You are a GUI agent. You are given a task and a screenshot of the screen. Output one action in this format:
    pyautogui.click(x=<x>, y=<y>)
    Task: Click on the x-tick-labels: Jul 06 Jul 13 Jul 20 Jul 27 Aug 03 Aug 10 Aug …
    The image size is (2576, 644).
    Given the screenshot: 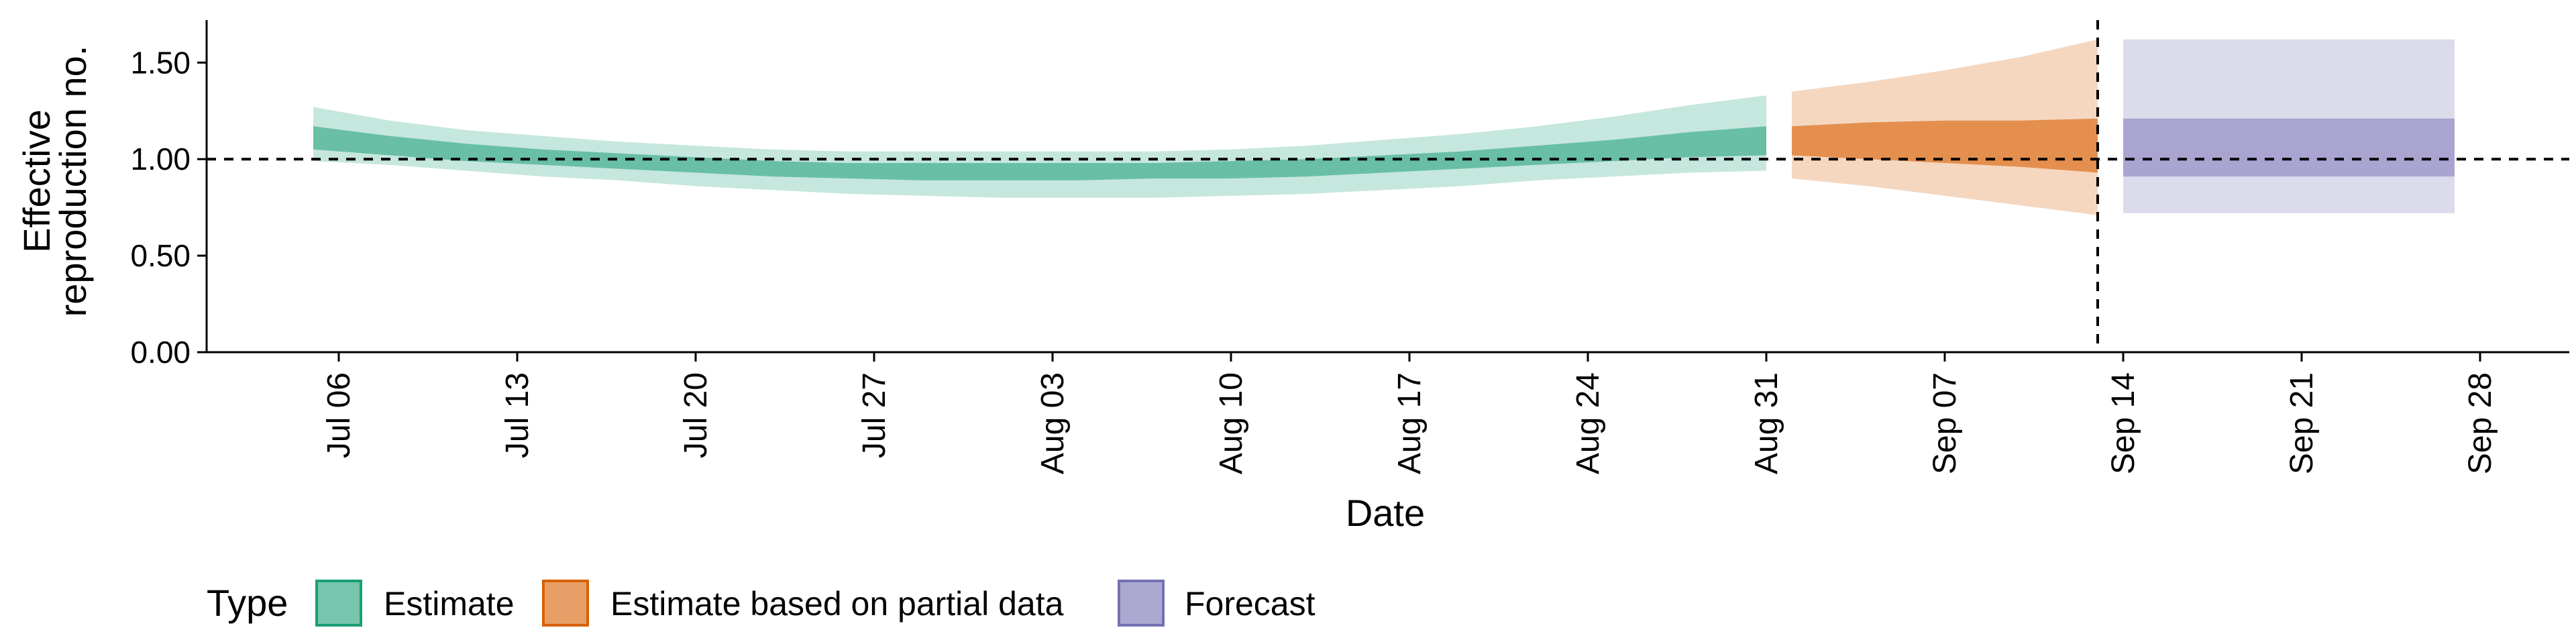 What is the action you would take?
    pyautogui.click(x=1409, y=423)
    